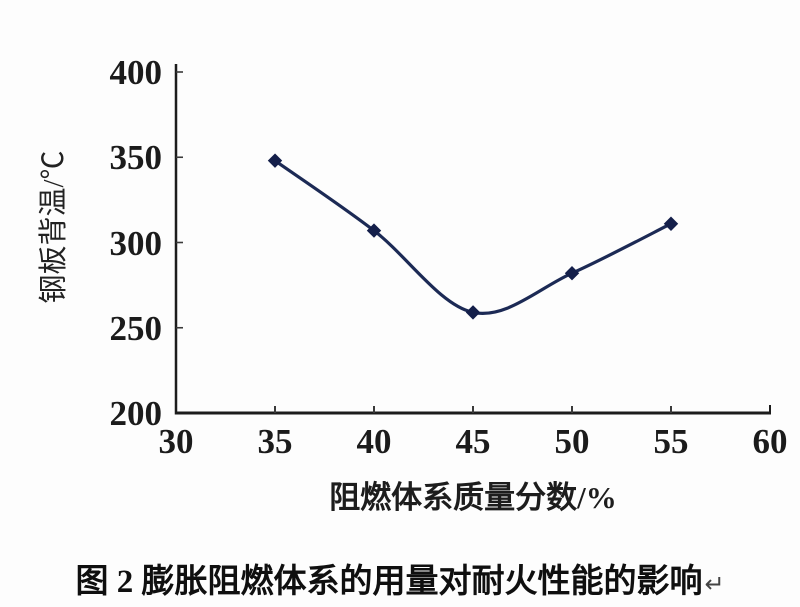 This screenshot has height=607, width=800. Describe the element at coordinates (54, 227) in the screenshot. I see `y-axis-title: 钢板背温/℃` at that location.